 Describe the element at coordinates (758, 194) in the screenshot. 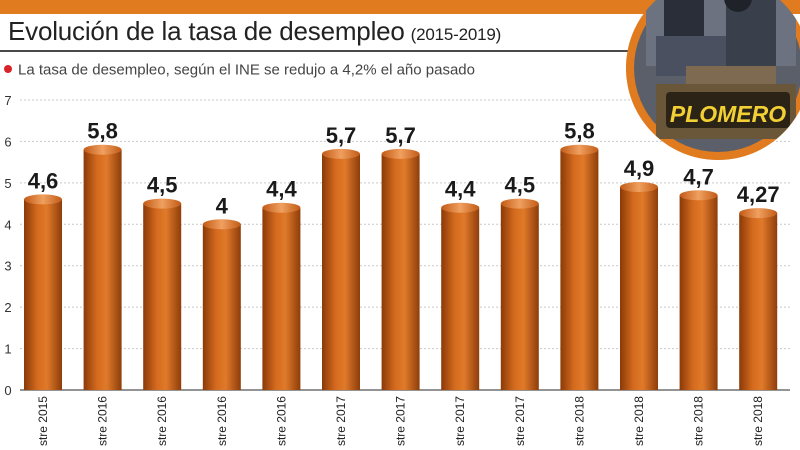

I see `value-label: 4,27` at that location.